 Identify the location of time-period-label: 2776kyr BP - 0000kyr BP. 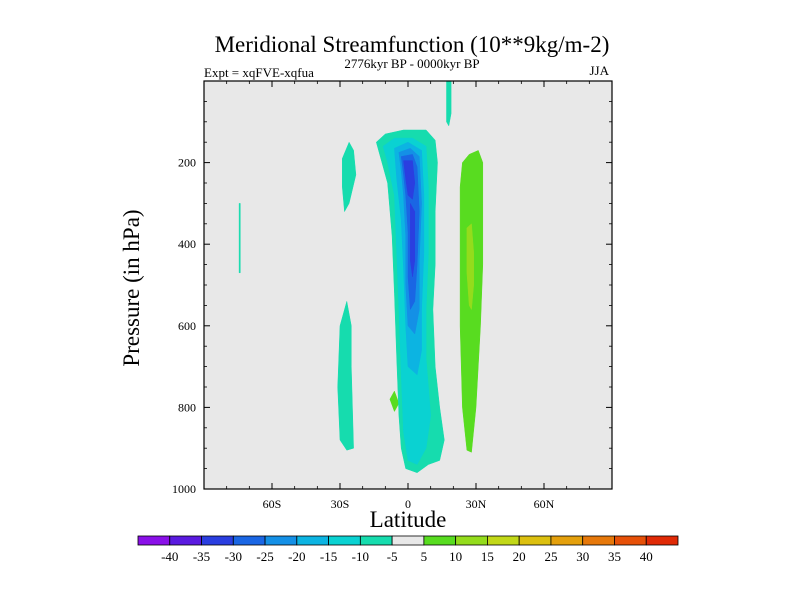
(411, 63).